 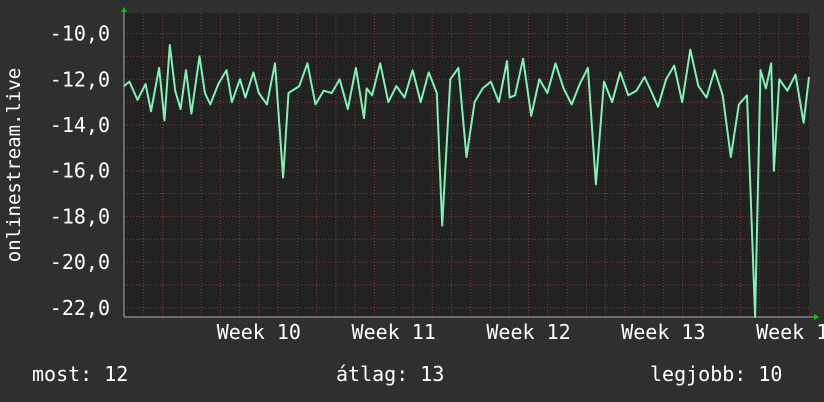 I want to click on y-tick-label: -12,0, so click(x=80, y=79).